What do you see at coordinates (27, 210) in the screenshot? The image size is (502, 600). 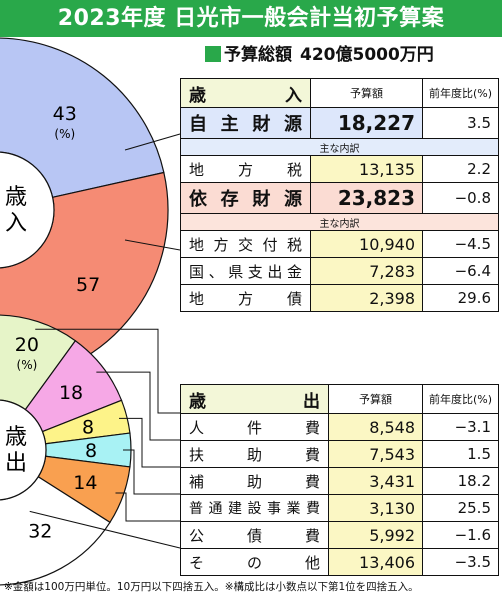 I see `revenue-pie-hole` at bounding box center [27, 210].